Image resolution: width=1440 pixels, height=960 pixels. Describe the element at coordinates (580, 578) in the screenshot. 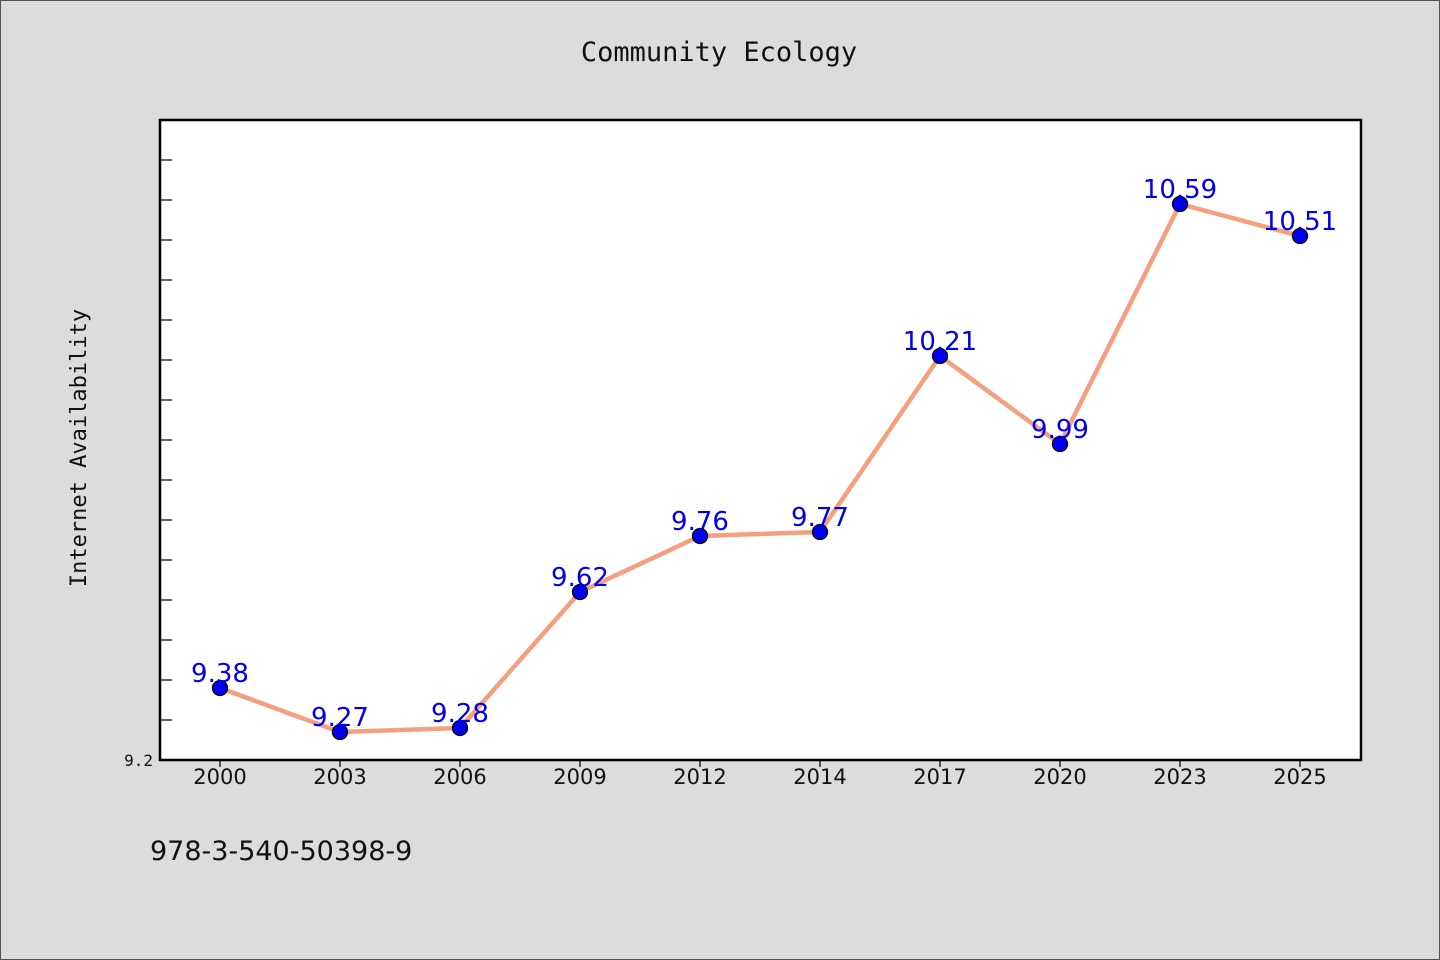

I see `data-label: 9.62` at that location.